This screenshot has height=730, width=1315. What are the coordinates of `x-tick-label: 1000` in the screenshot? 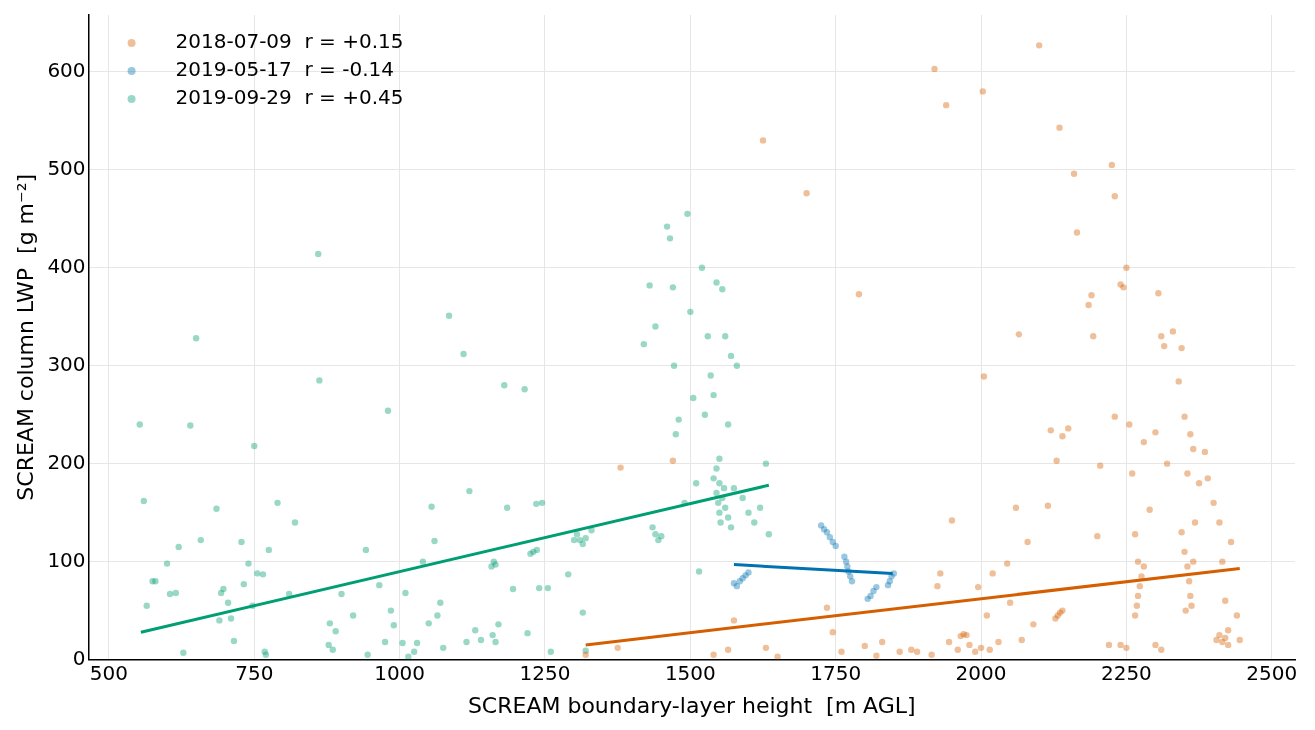 It's located at (400, 672).